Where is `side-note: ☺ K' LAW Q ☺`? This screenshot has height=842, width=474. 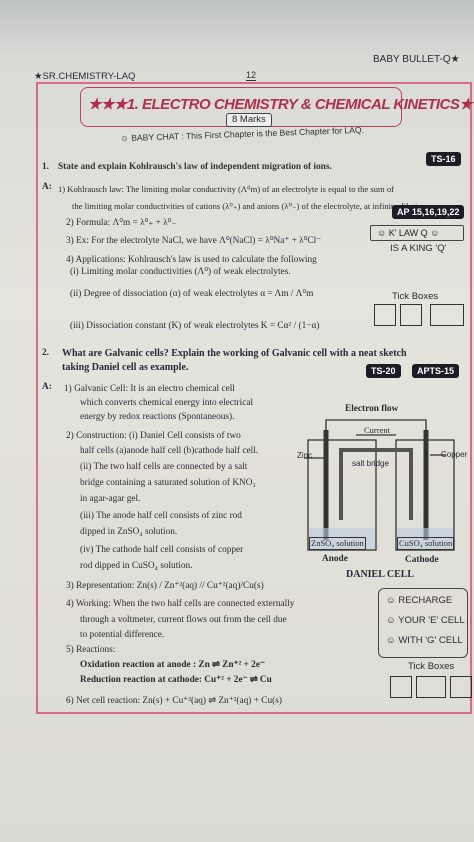 side-note: ☺ K' LAW Q ☺ is located at coordinates (417, 233).